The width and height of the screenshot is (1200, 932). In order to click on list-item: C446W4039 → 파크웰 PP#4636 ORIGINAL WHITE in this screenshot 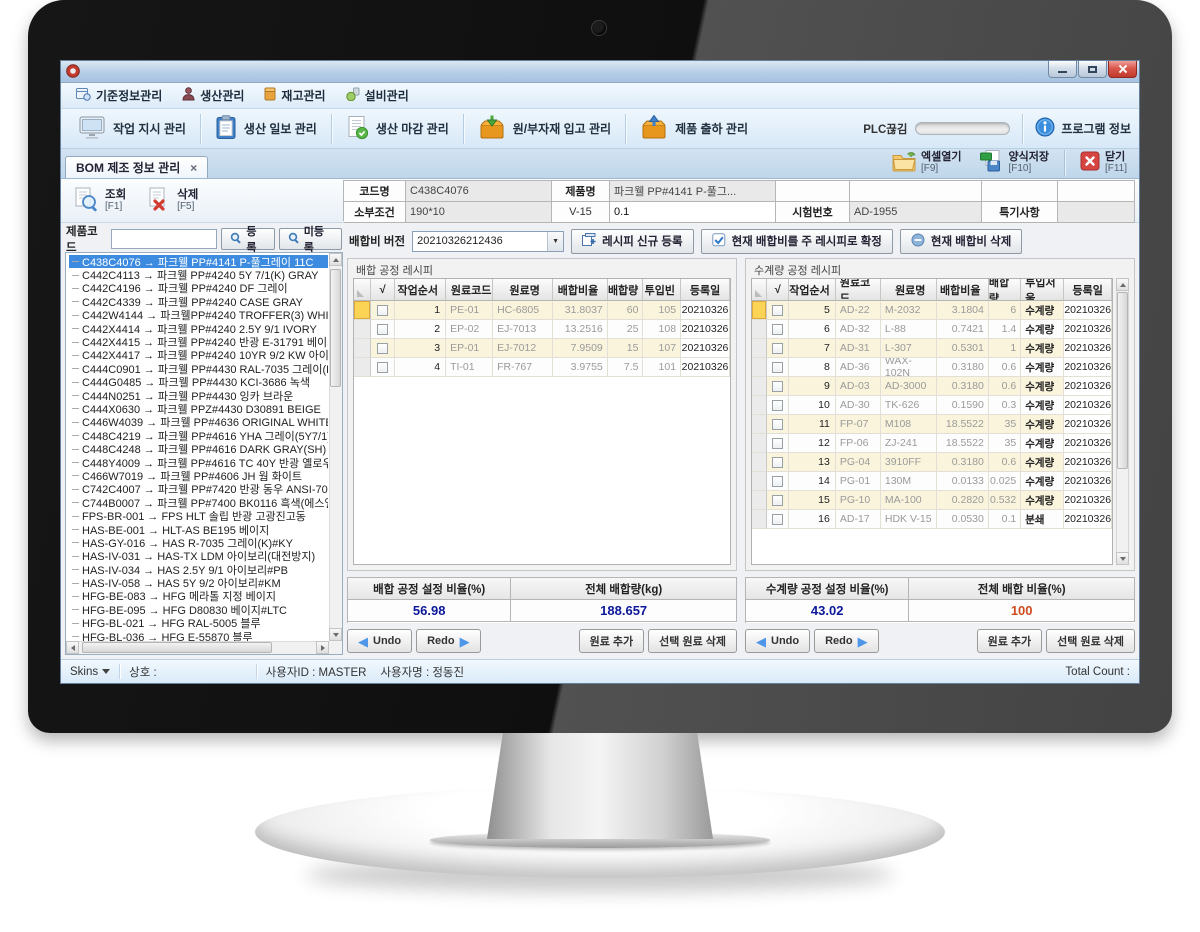, I will do `click(198, 422)`.